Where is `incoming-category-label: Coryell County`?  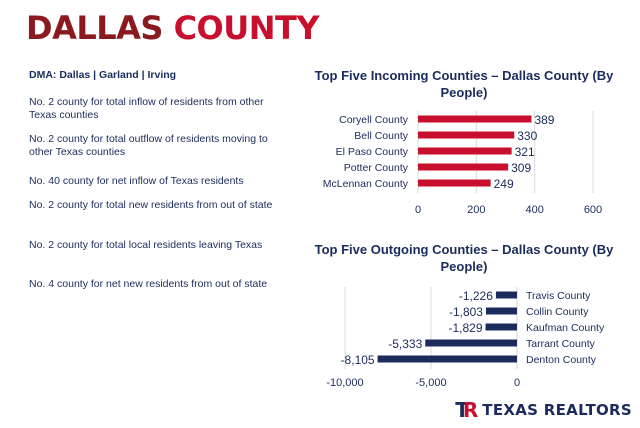 incoming-category-label: Coryell County is located at coordinates (374, 120).